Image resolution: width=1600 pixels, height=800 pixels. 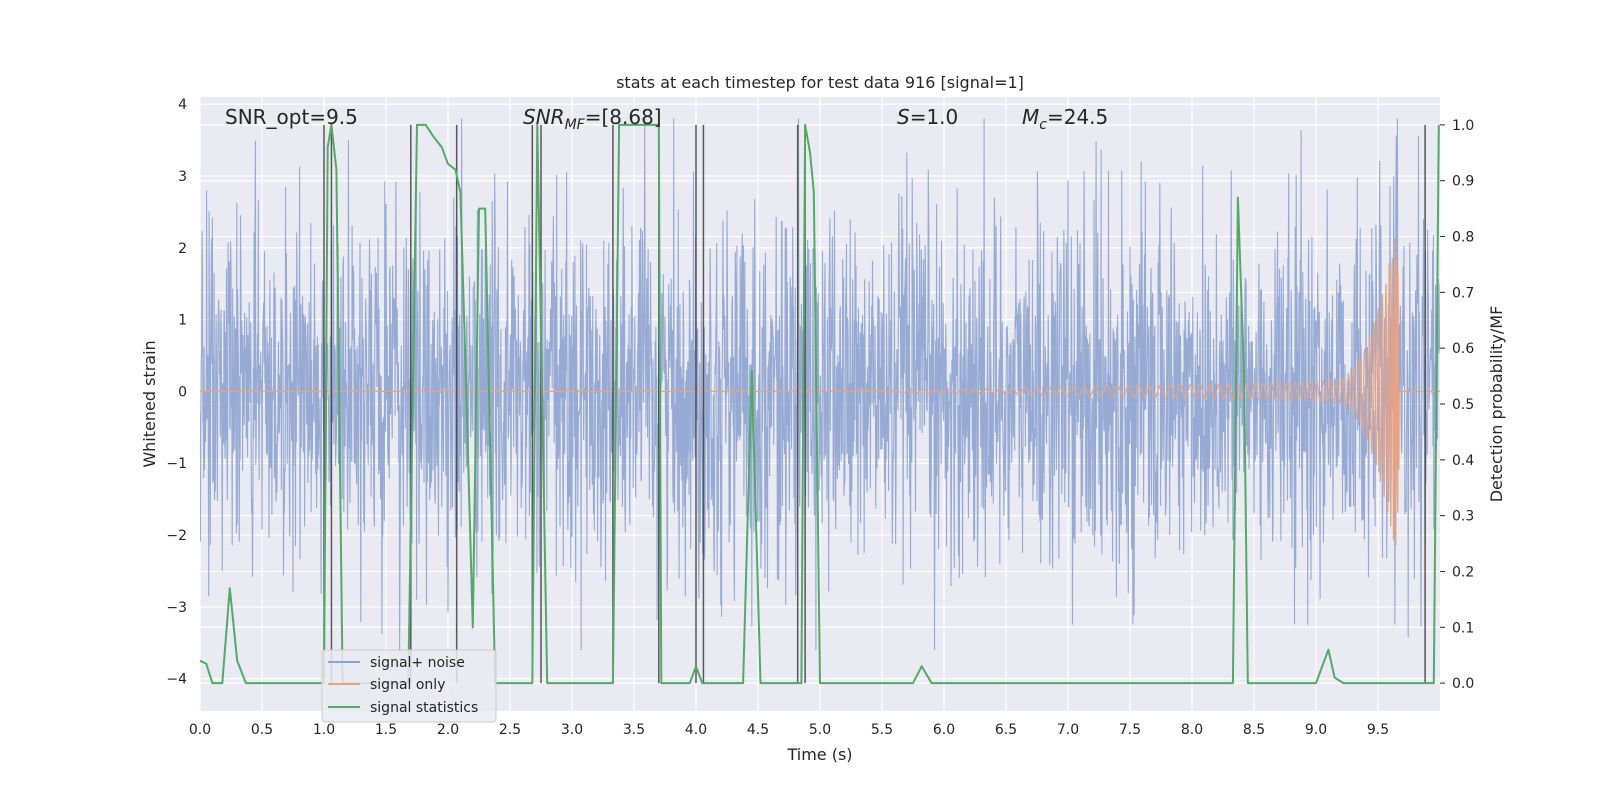 What do you see at coordinates (176, 608) in the screenshot?
I see `y-left-tick-label: −3` at bounding box center [176, 608].